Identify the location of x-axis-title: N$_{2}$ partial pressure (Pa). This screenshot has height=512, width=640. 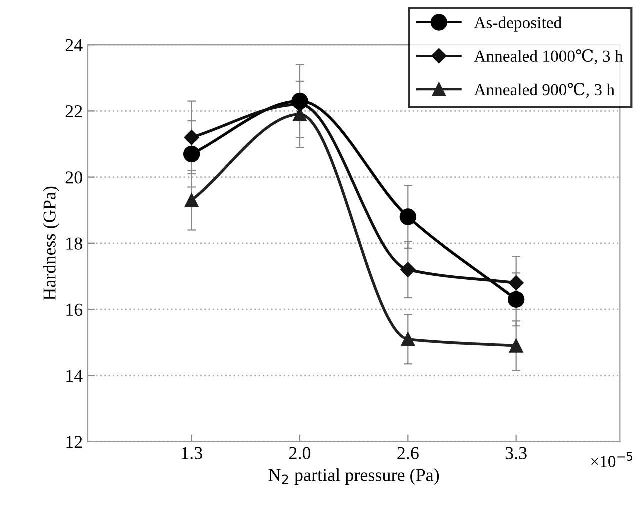
(354, 477).